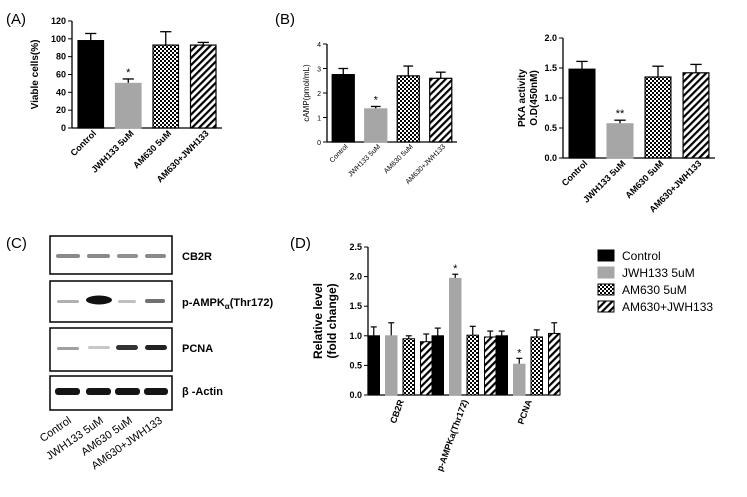 This screenshot has height=497, width=747. I want to click on y-tick-label: 20, so click(61, 110).